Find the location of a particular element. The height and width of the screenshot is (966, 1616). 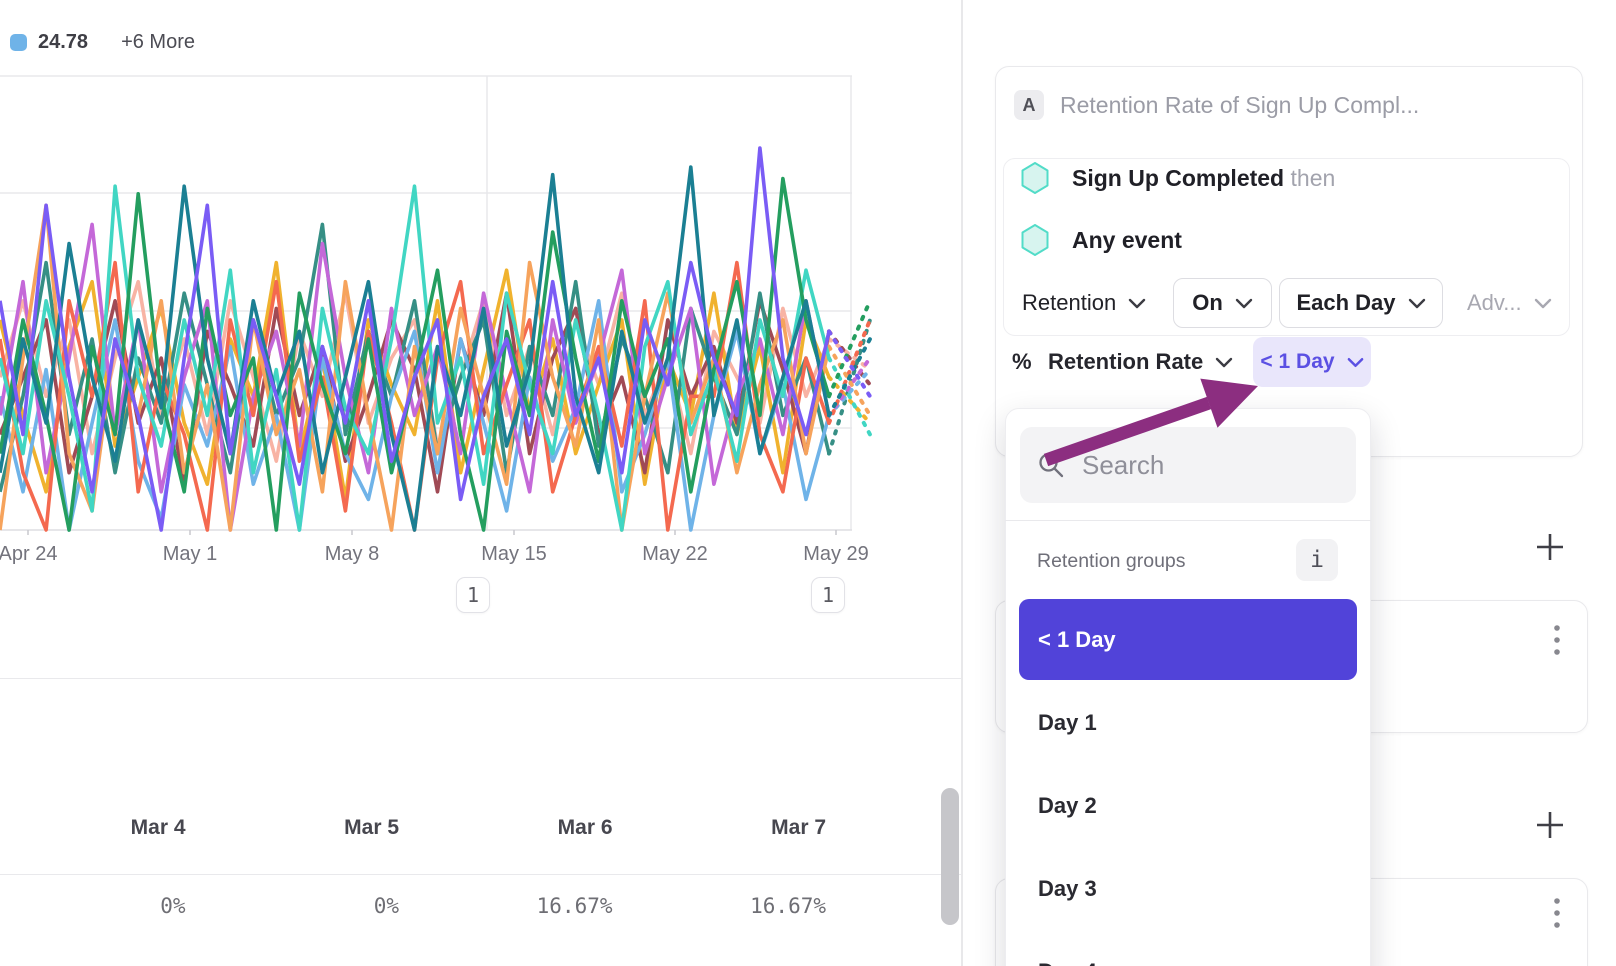

metric-symbol: % is located at coordinates (1022, 361).